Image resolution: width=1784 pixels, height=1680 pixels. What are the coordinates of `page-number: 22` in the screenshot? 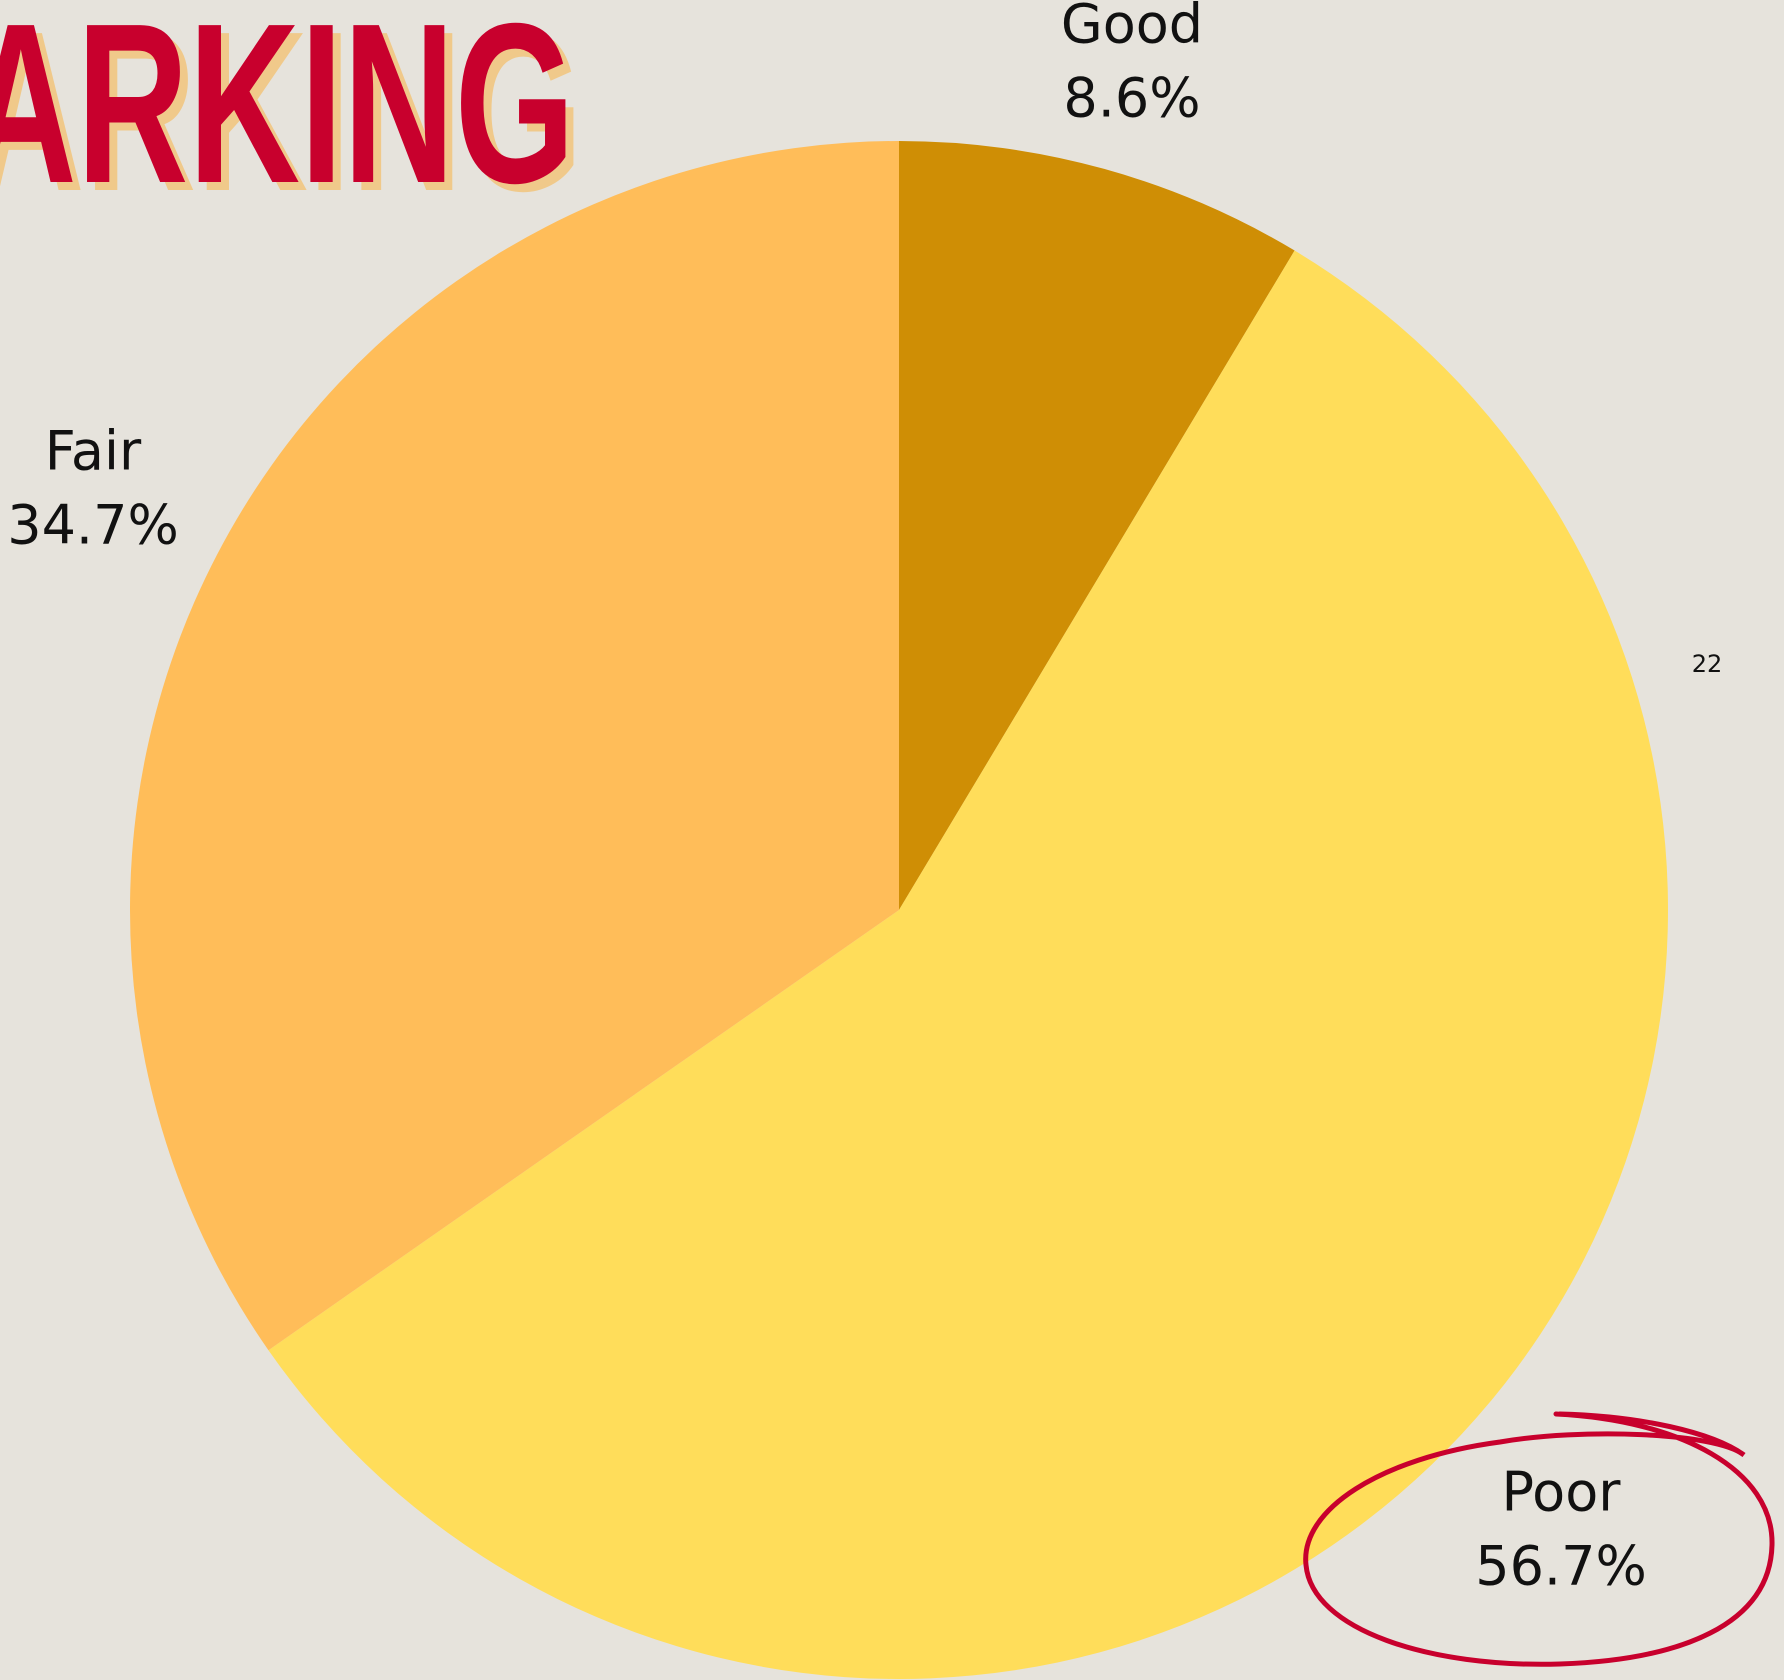 It's located at (1707, 664).